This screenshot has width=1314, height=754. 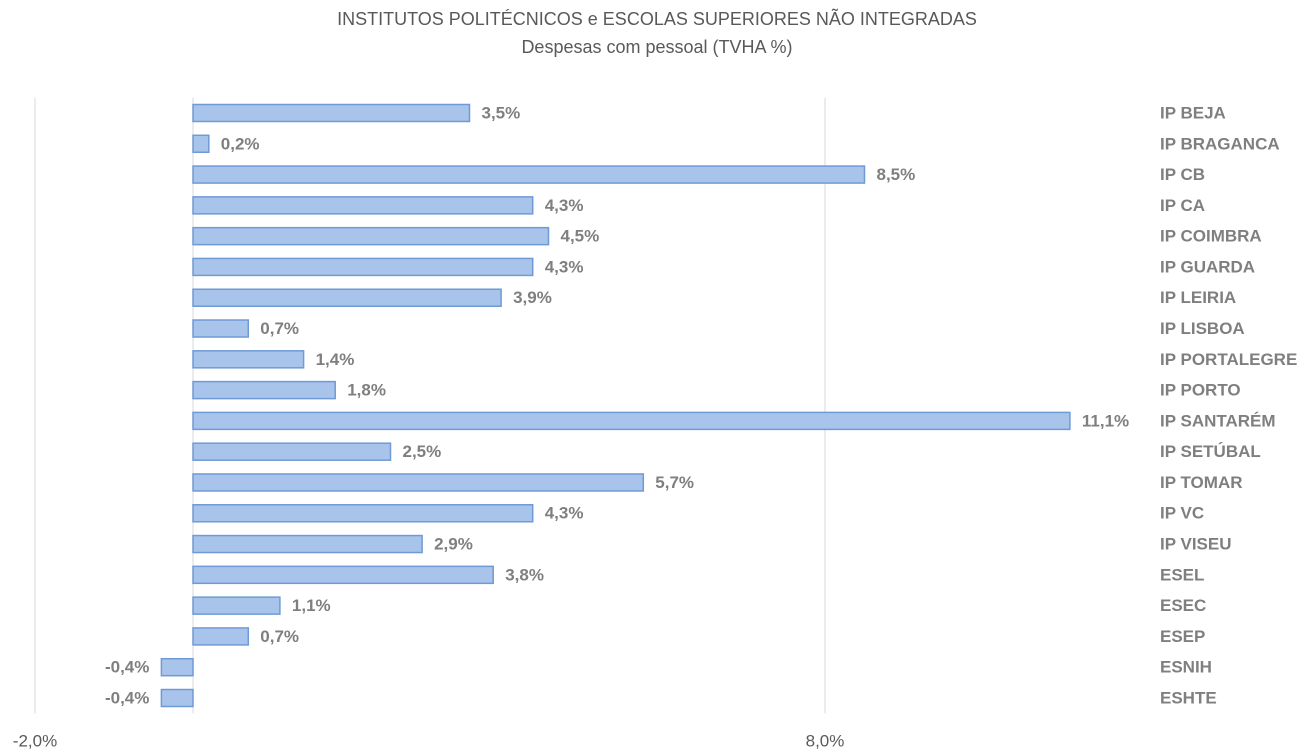 What do you see at coordinates (1218, 420) in the screenshot?
I see `category-label: IP SANTARÉM` at bounding box center [1218, 420].